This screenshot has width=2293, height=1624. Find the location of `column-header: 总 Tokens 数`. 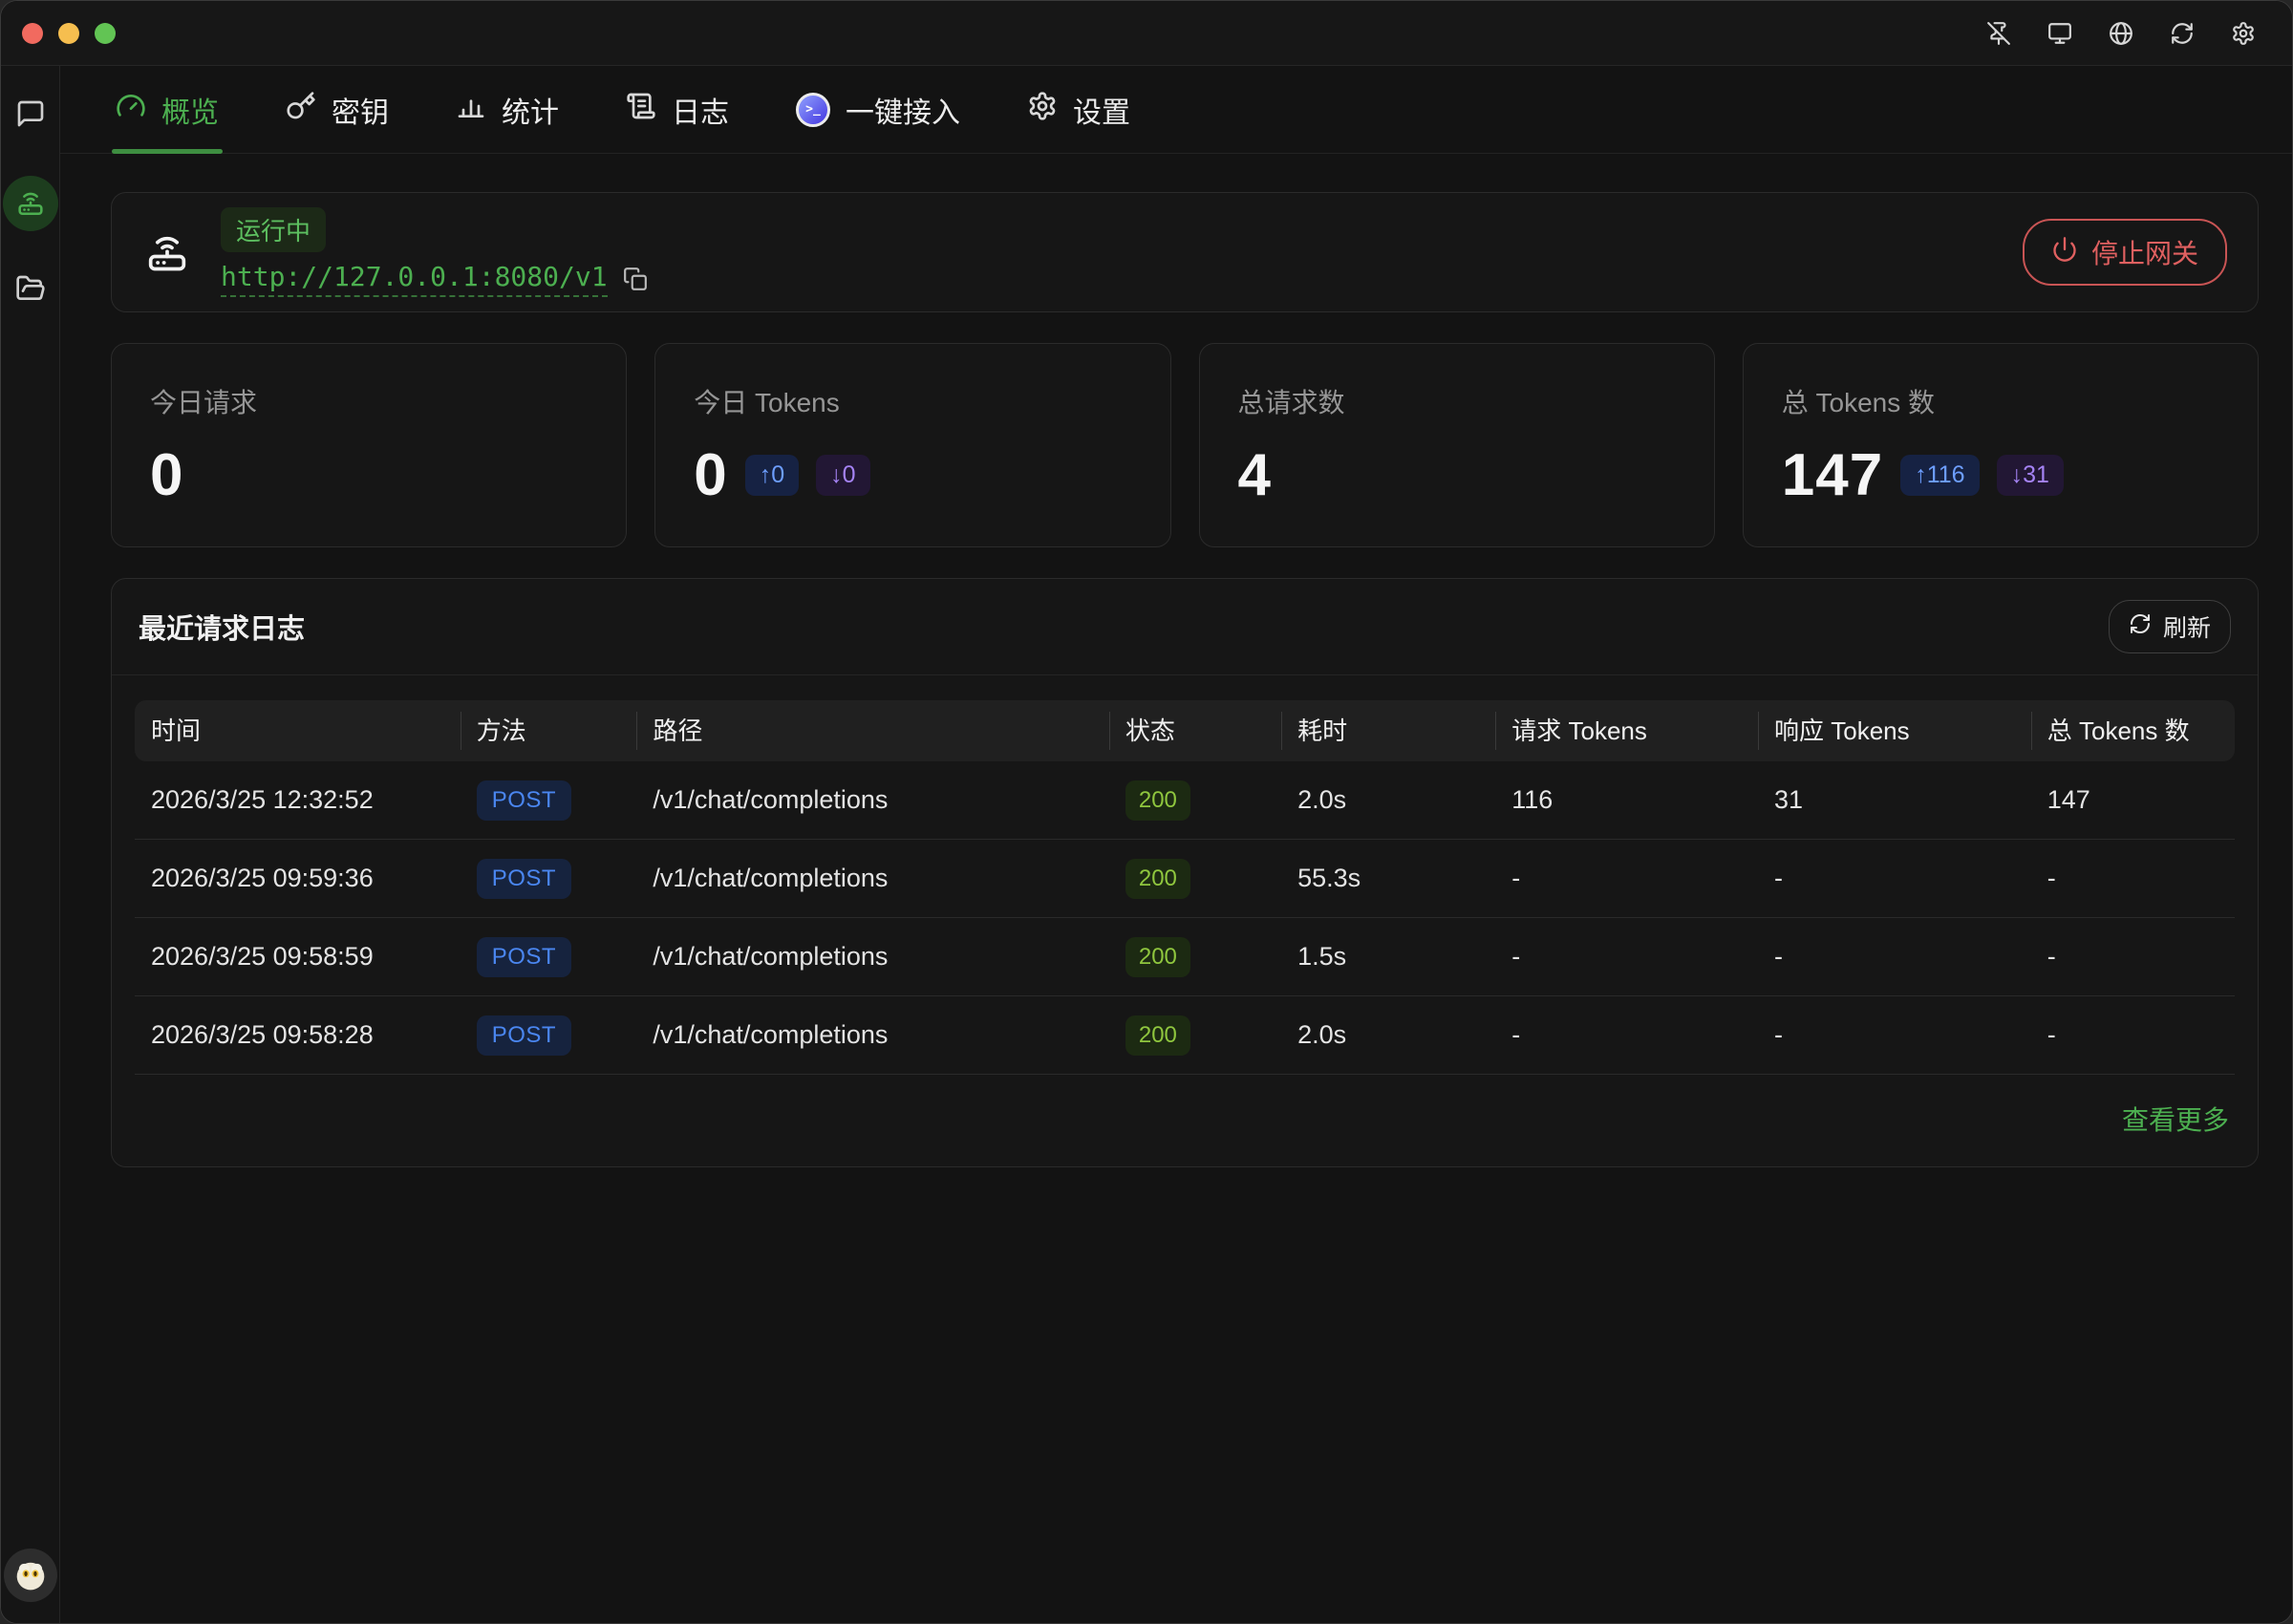

column-header: 总 Tokens 数 is located at coordinates (2132, 730).